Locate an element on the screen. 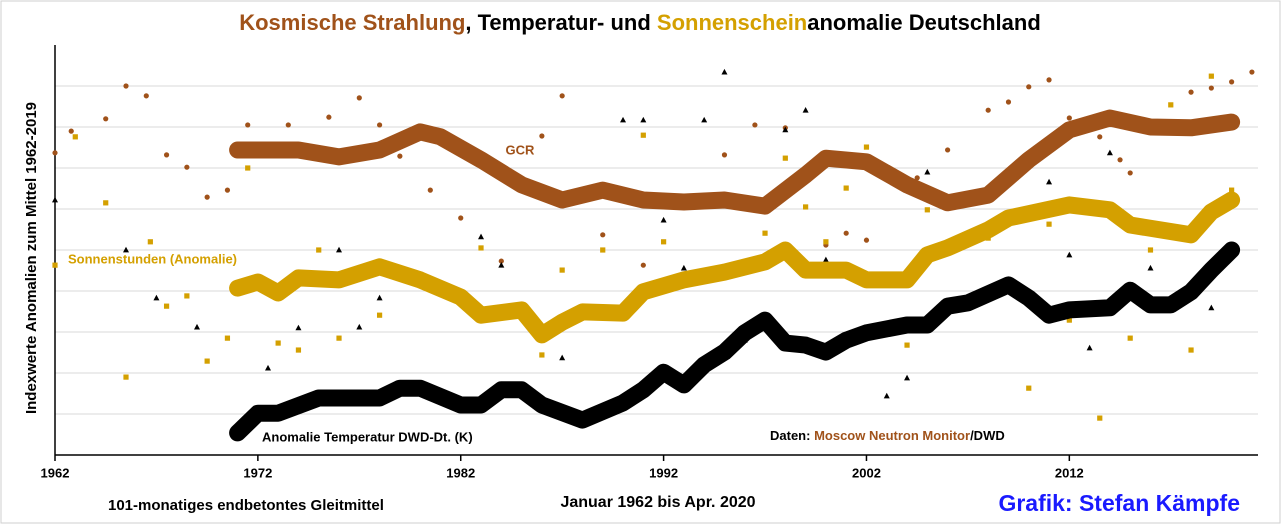  x-tick-label: 2012 is located at coordinates (1069, 472).